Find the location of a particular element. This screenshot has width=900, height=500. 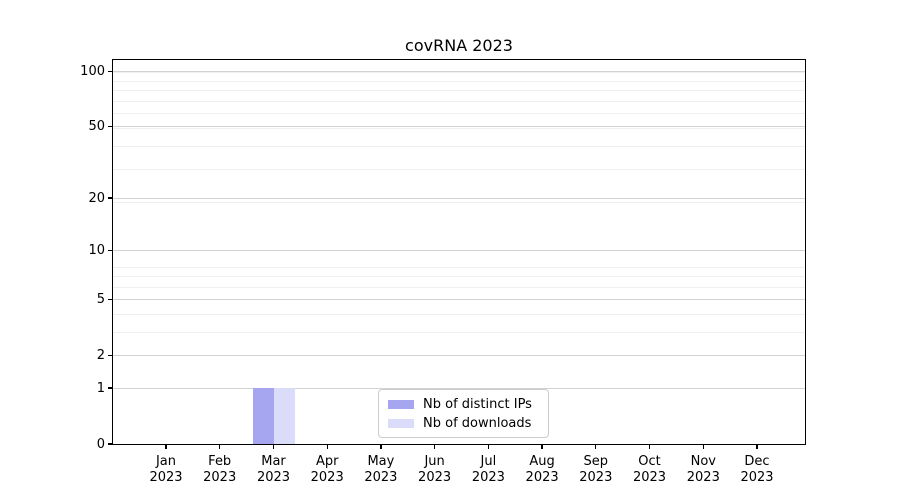

x-tick-label: Nov 2023 is located at coordinates (703, 470).